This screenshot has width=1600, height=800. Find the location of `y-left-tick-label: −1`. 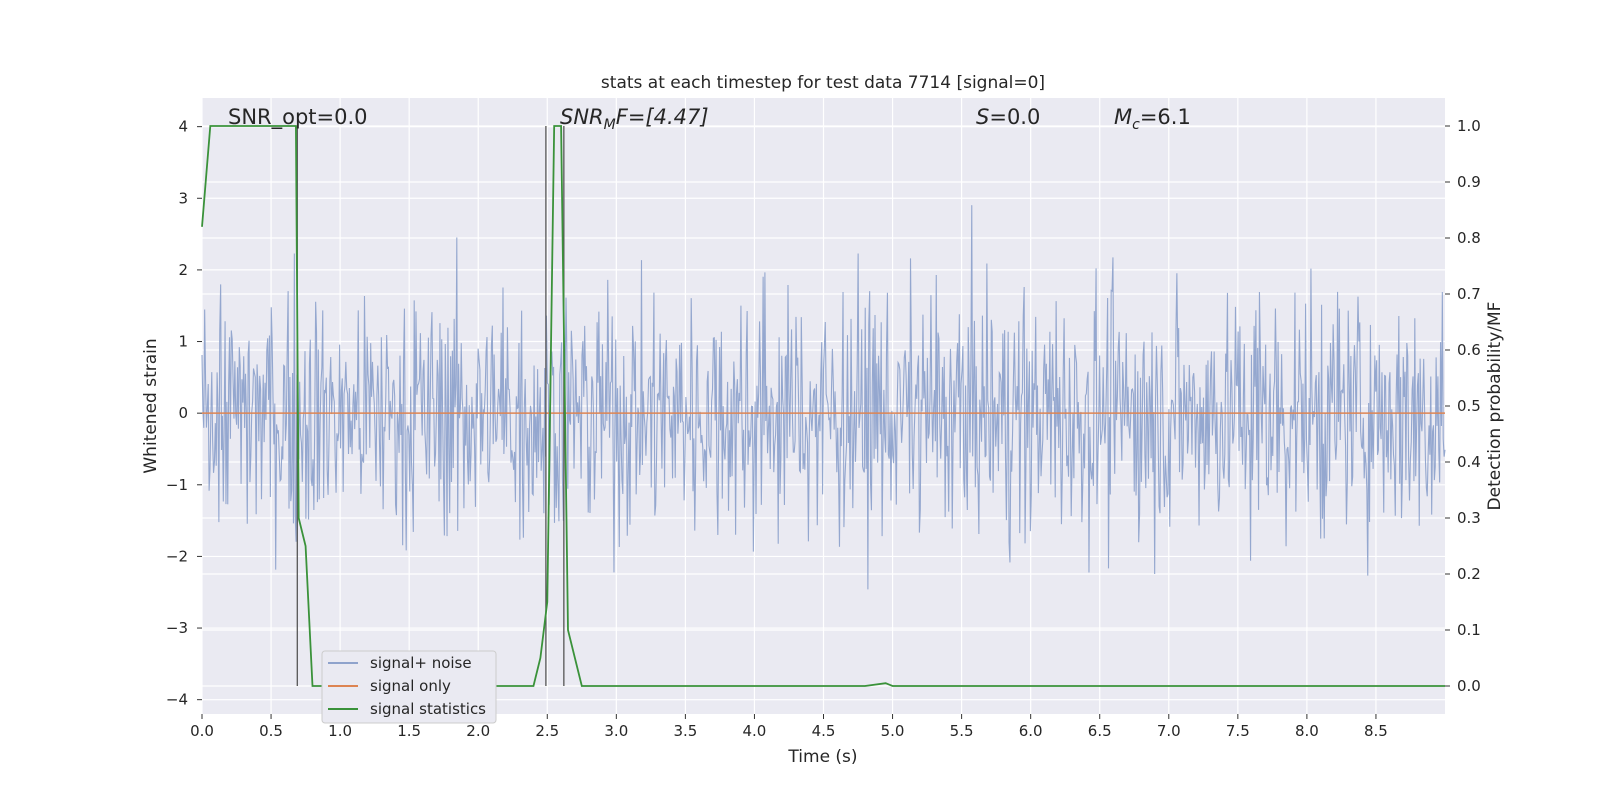

y-left-tick-label: −1 is located at coordinates (177, 485).